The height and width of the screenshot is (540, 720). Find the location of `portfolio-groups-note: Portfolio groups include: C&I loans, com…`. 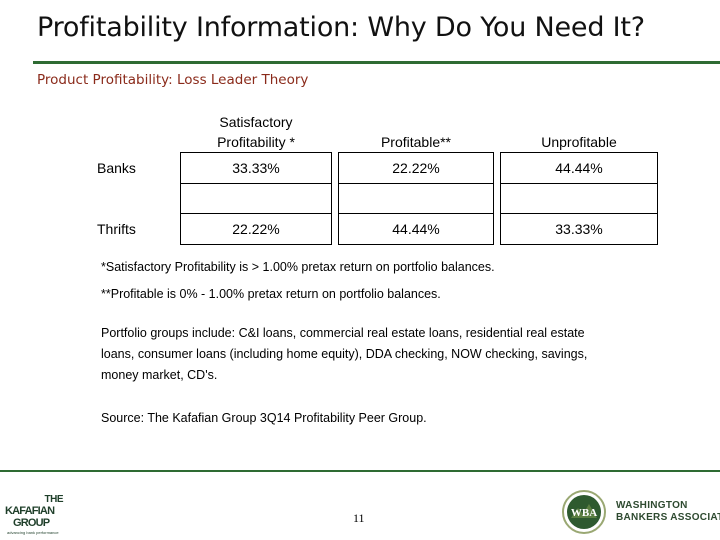

portfolio-groups-note: Portfolio groups include: C&I loans, com… is located at coordinates (344, 354).